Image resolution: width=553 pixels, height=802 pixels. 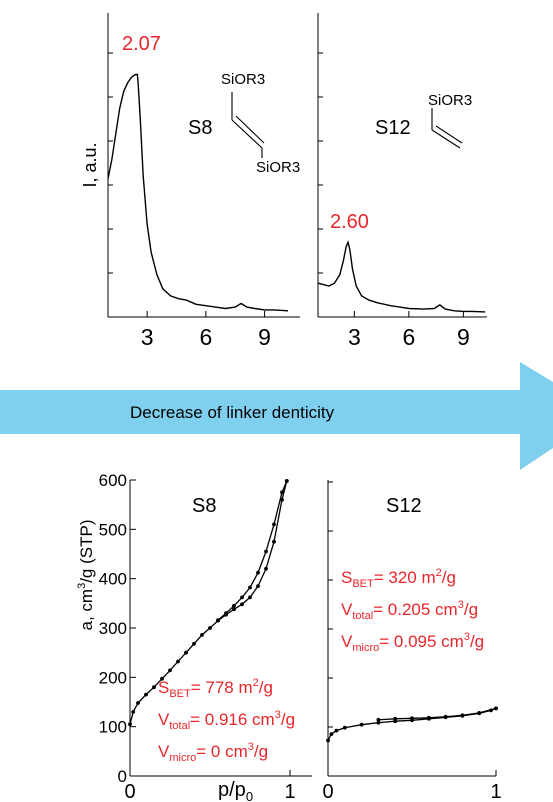 What do you see at coordinates (113, 677) in the screenshot?
I see `y-tick-label: 200` at bounding box center [113, 677].